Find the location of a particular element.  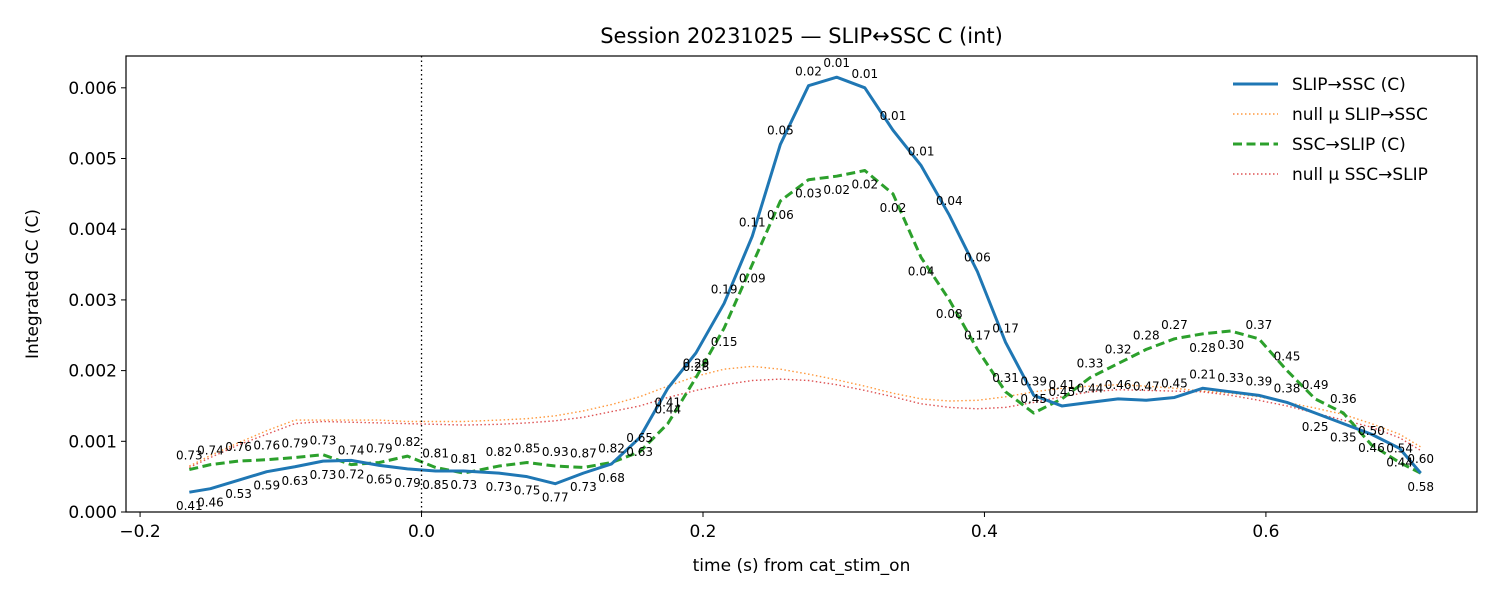

point-p-value-label: 0.25 is located at coordinates (1315, 427).